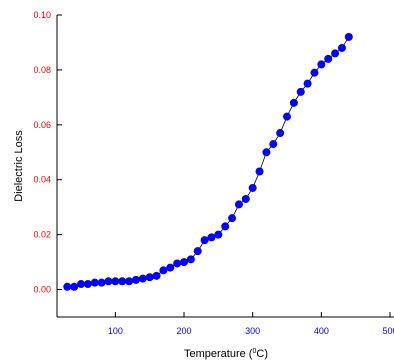 The height and width of the screenshot is (361, 394). Describe the element at coordinates (19, 166) in the screenshot. I see `y-axis-label: Dielectric Loss` at that location.